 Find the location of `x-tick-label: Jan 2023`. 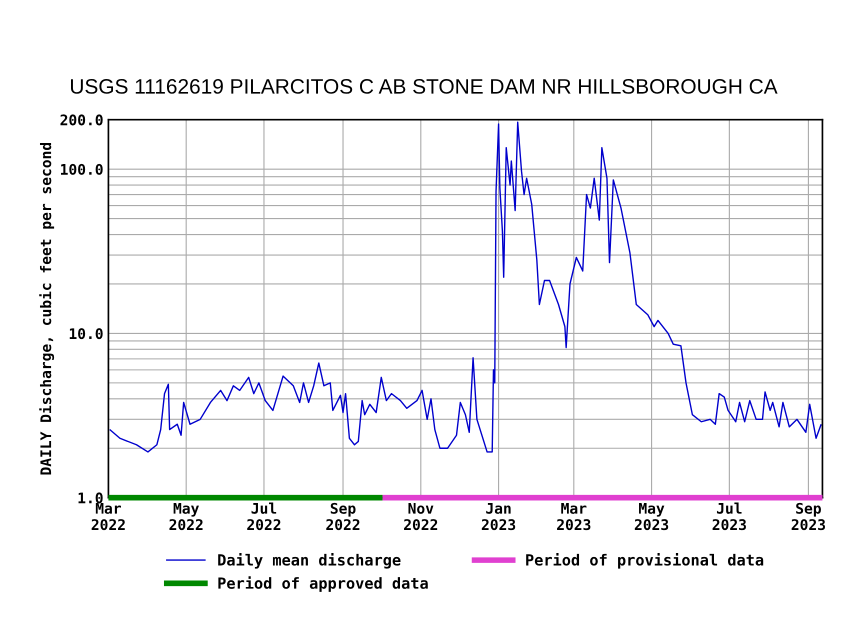

x-tick-label: Jan 2023 is located at coordinates (499, 516).